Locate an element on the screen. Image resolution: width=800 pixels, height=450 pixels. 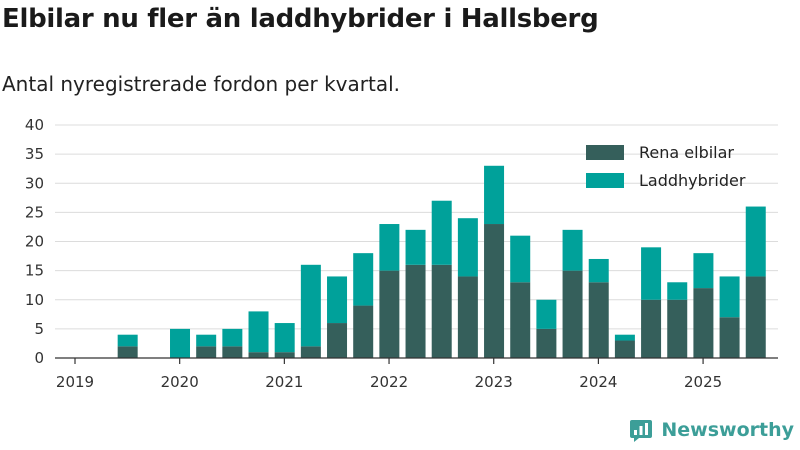
brand-name: Newsworthy is located at coordinates (727, 430).